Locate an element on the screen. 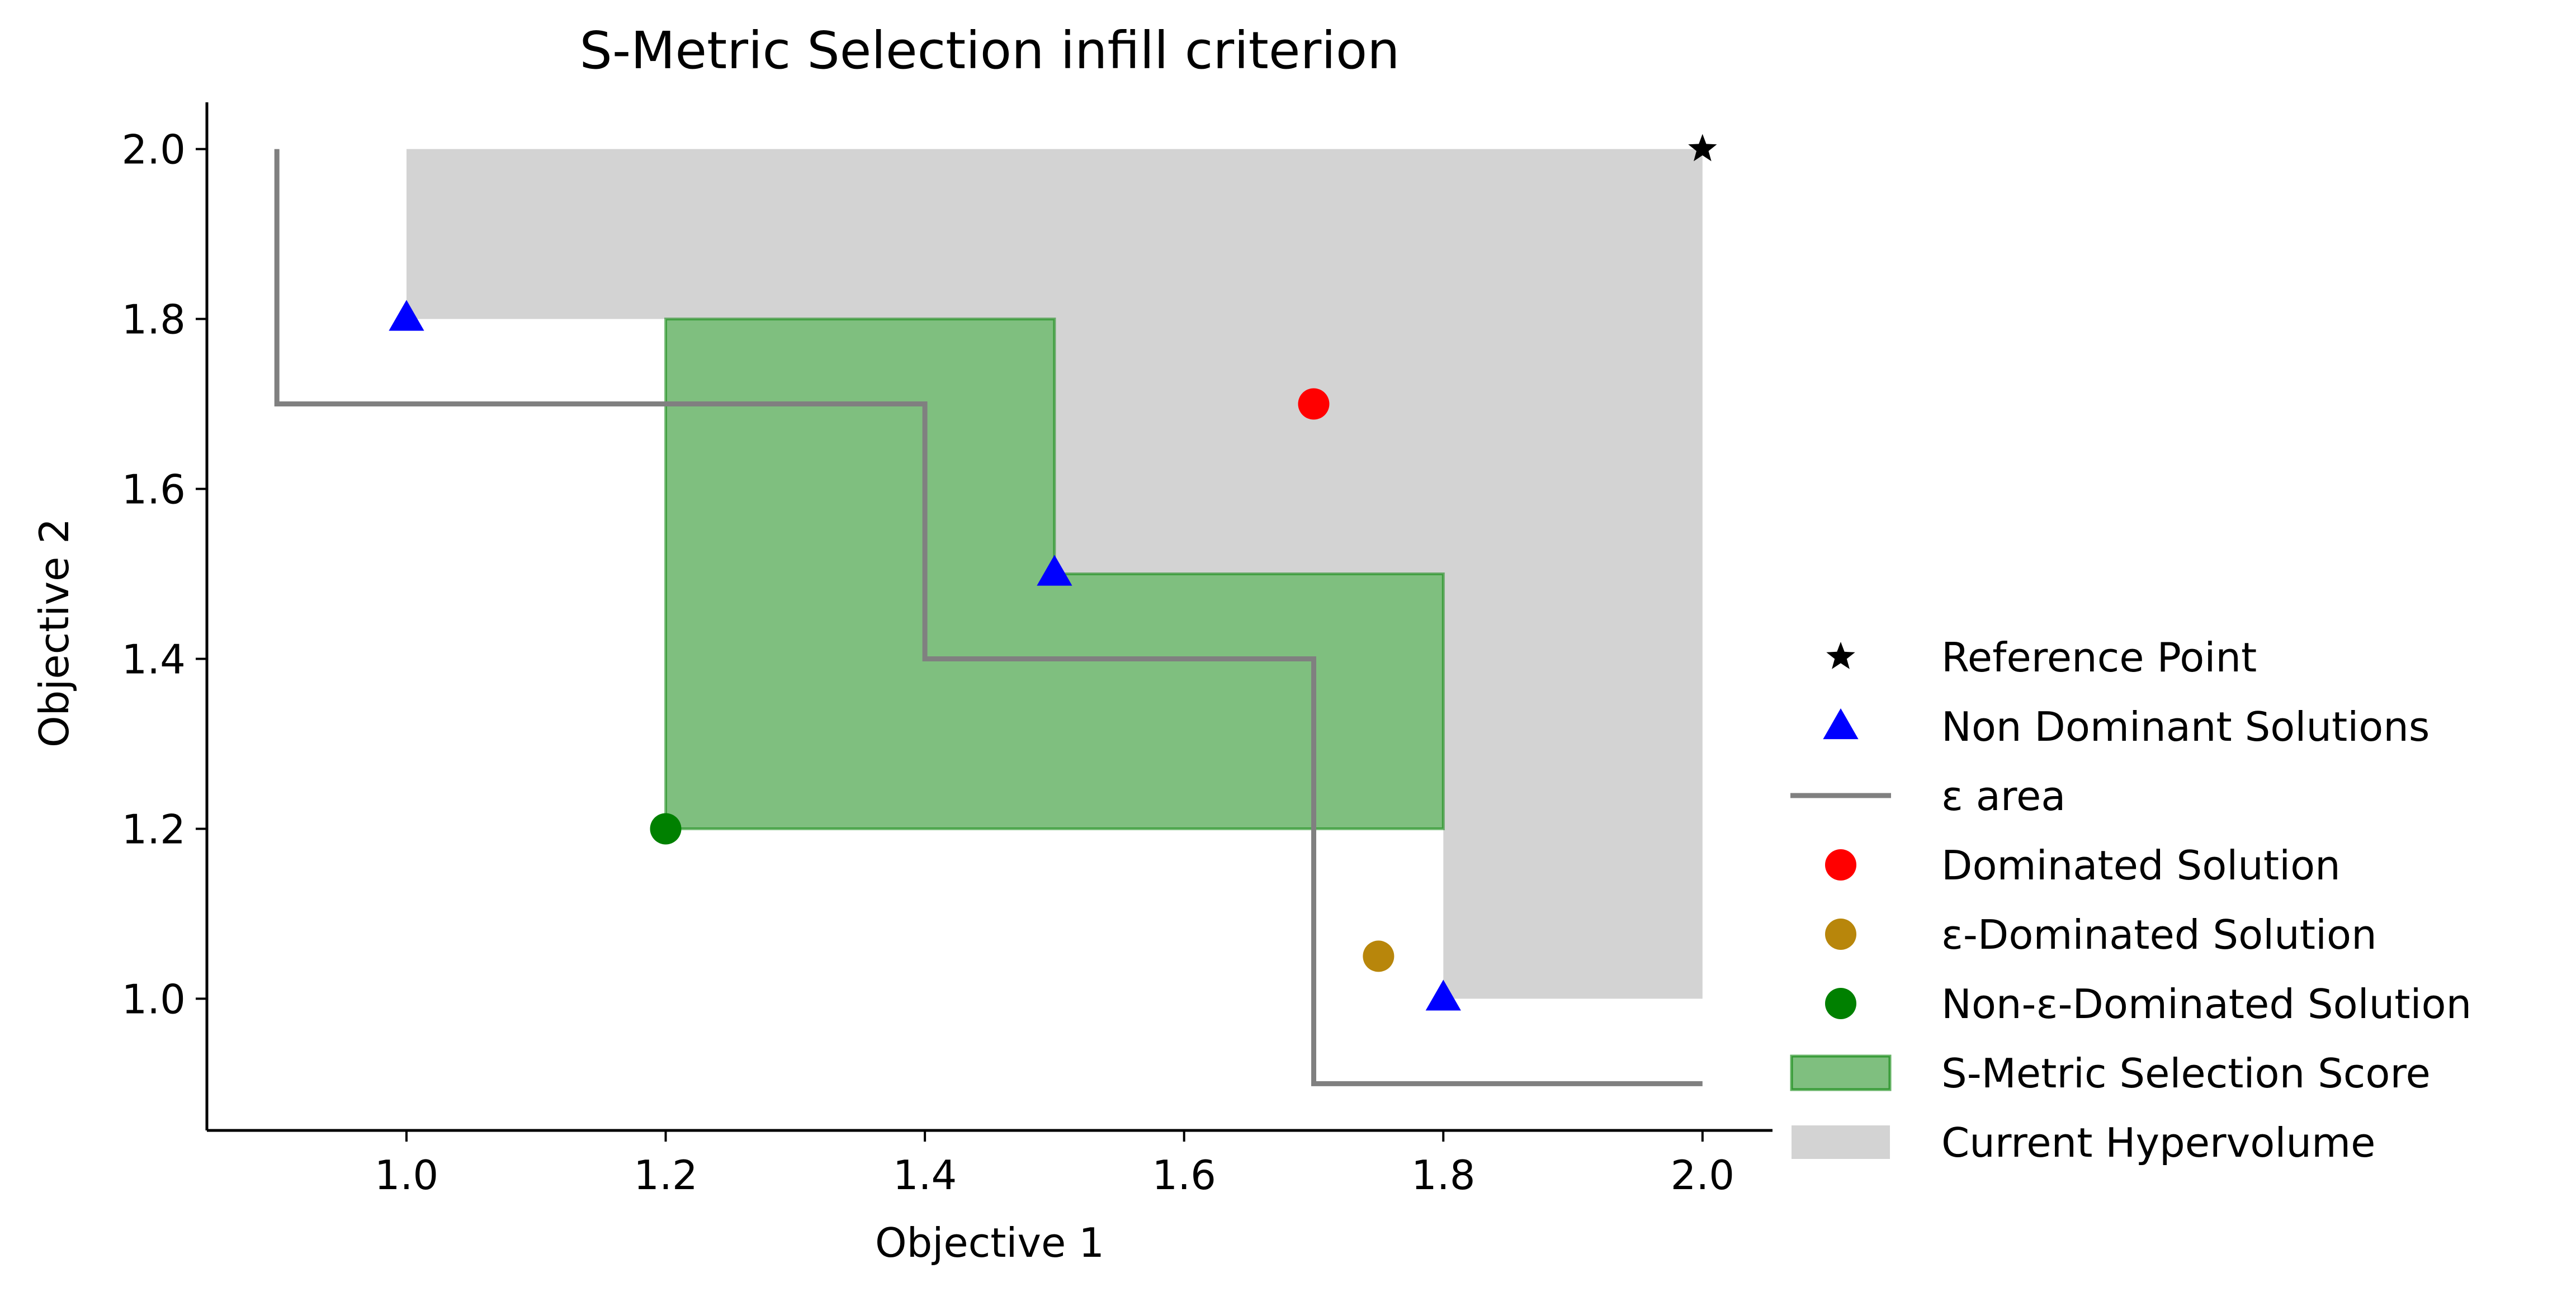  x-tick-label: 1.6 is located at coordinates (1184, 1175).